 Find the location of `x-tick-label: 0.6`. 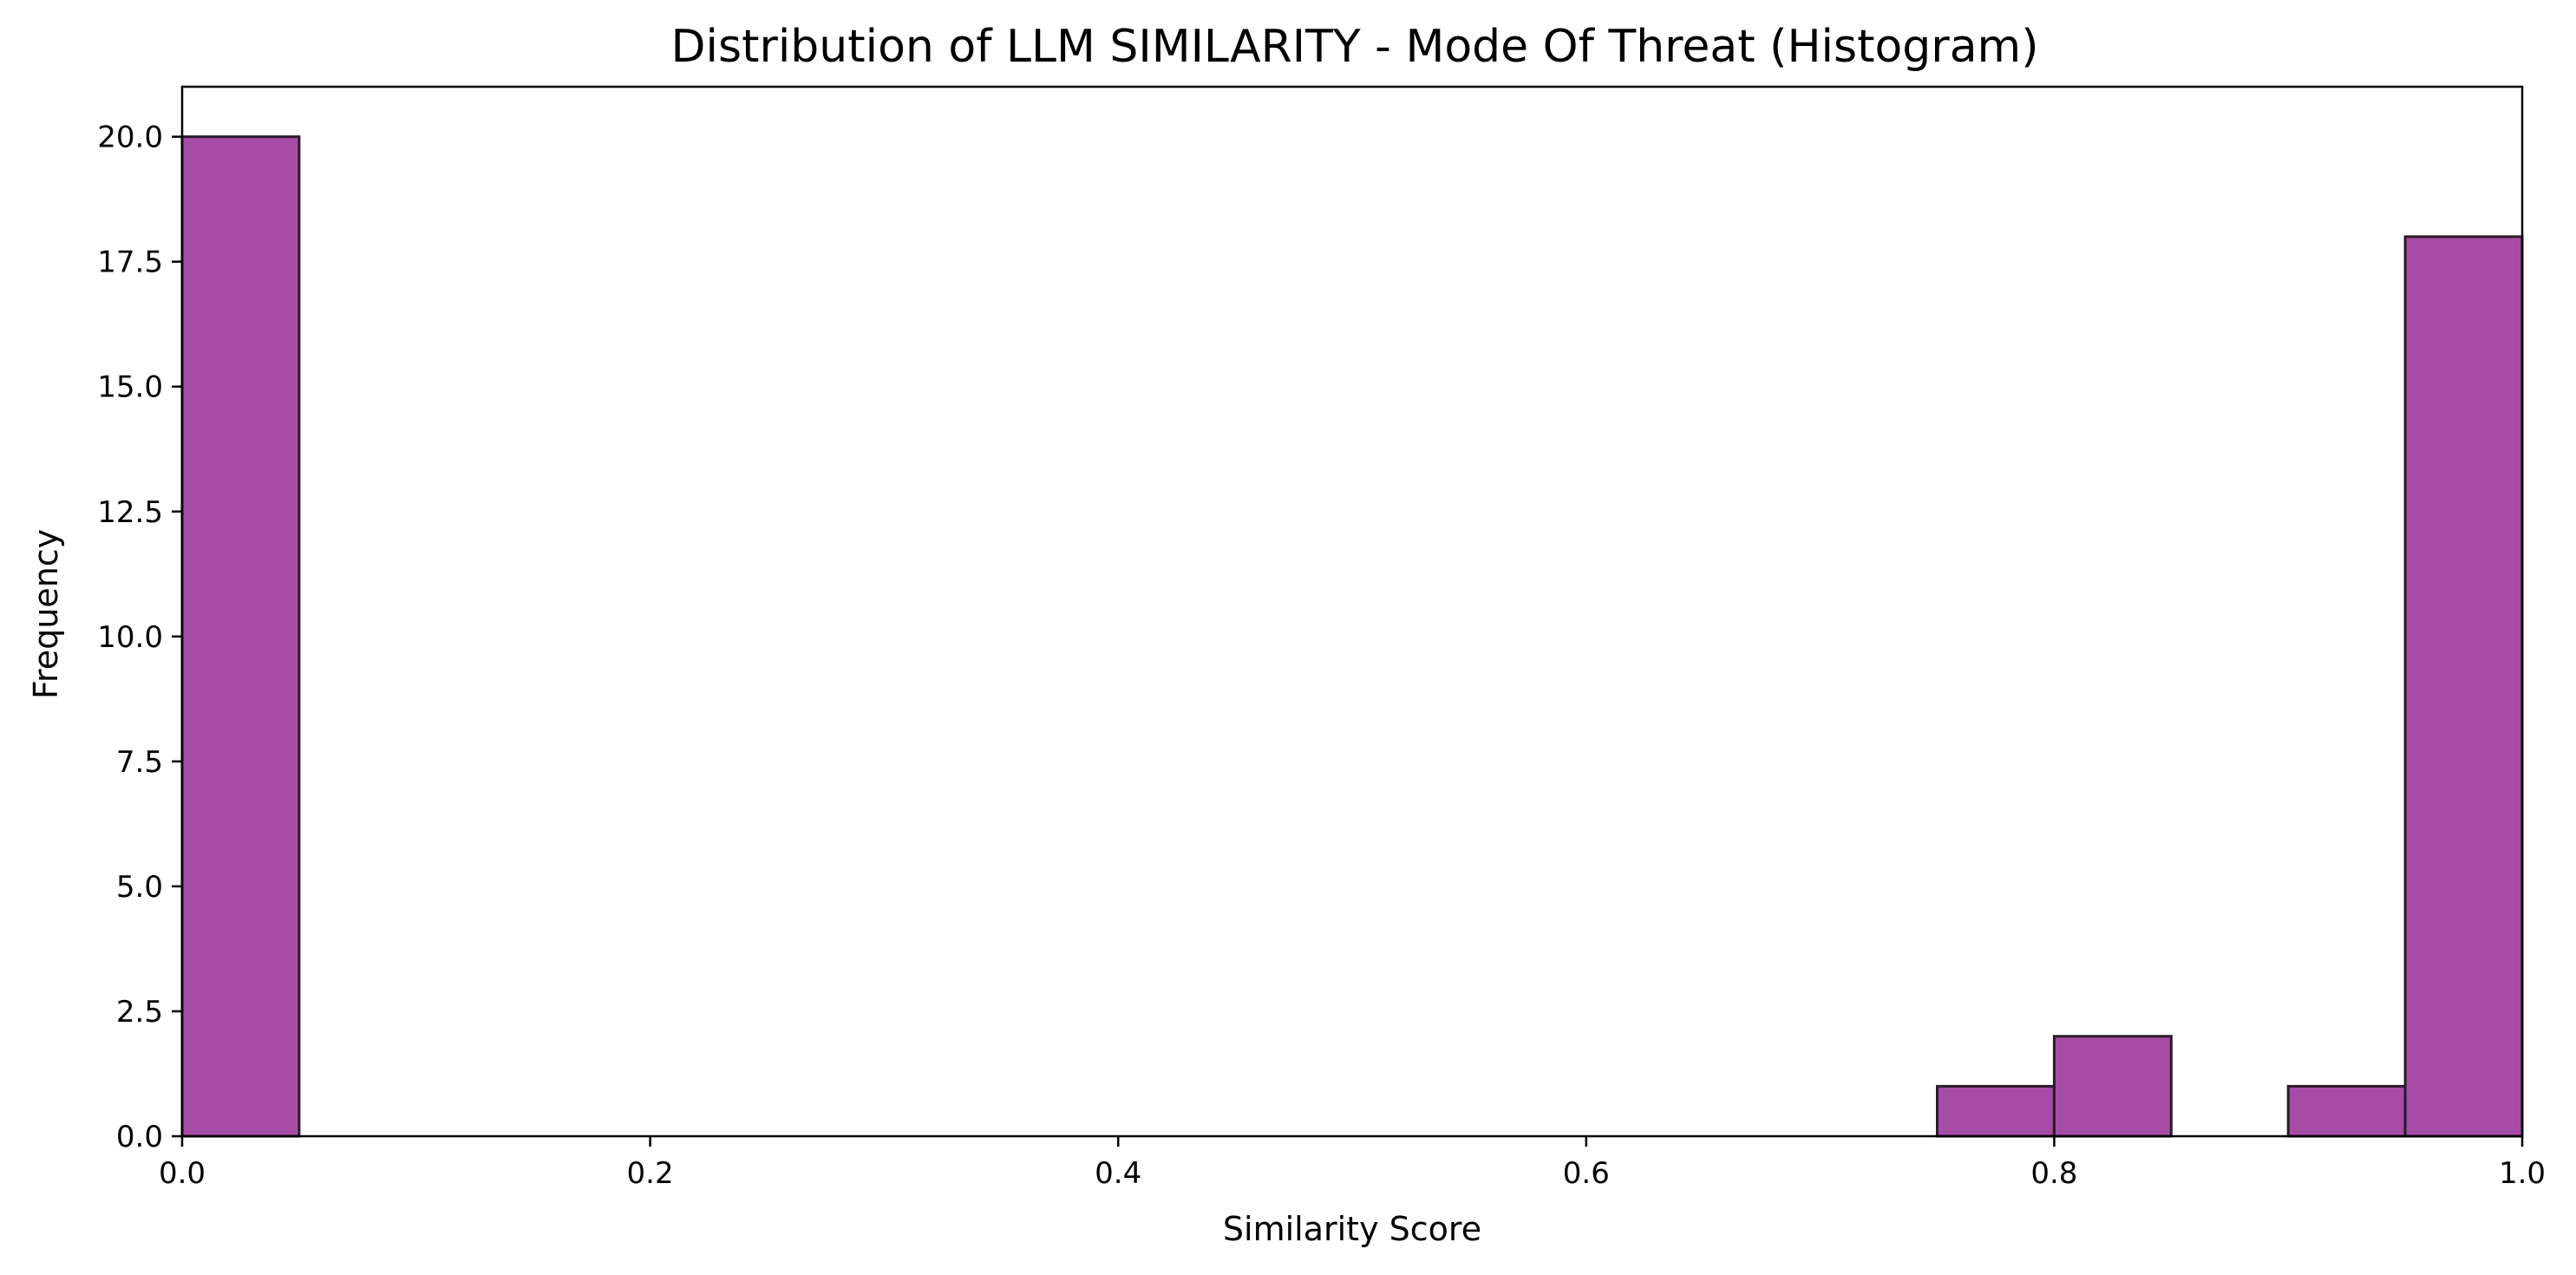

x-tick-label: 0.6 is located at coordinates (1586, 1173).